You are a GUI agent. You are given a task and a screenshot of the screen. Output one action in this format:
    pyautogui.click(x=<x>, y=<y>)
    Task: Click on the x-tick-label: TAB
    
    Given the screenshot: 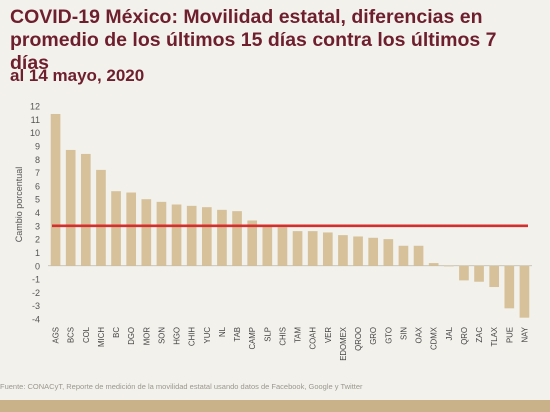 What is the action you would take?
    pyautogui.click(x=237, y=334)
    